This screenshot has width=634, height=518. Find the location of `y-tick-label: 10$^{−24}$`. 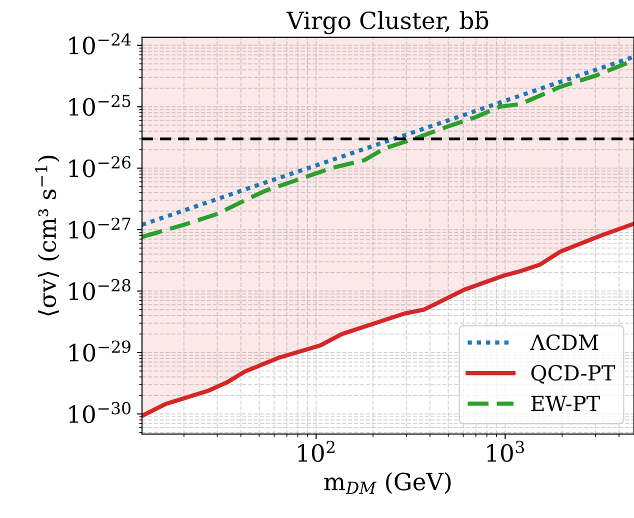

y-tick-label: 10$^{−24}$ is located at coordinates (100, 43).